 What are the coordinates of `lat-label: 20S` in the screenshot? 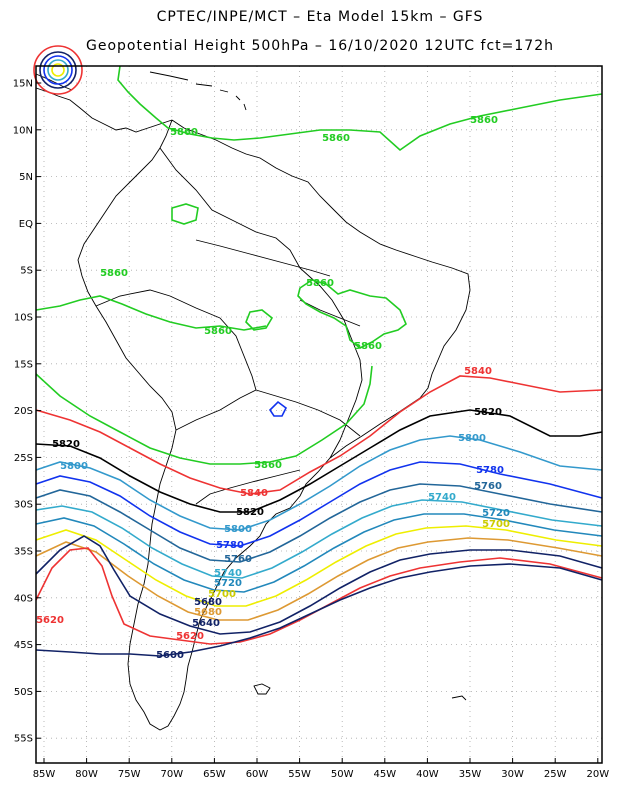 It's located at (23, 411).